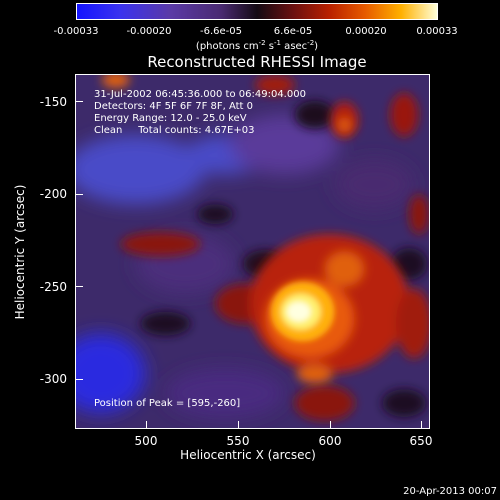 This screenshot has height=500, width=500. Describe the element at coordinates (149, 31) in the screenshot. I see `colorbar-tick-label: -0.00020` at that location.